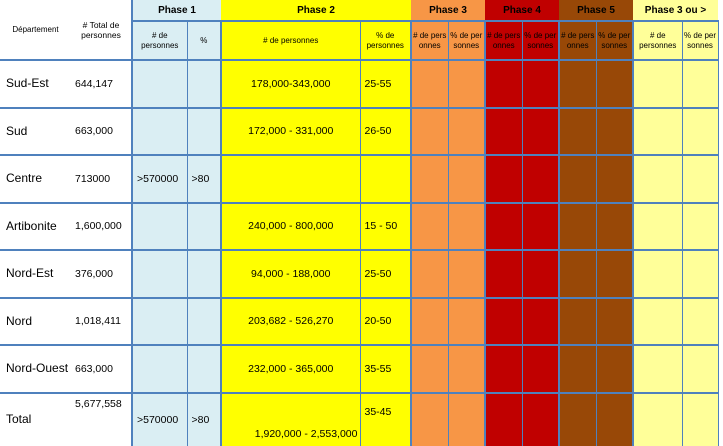  What do you see at coordinates (676, 10) in the screenshot?
I see `header-phase-3-plus: Phase 3 ou >` at bounding box center [676, 10].